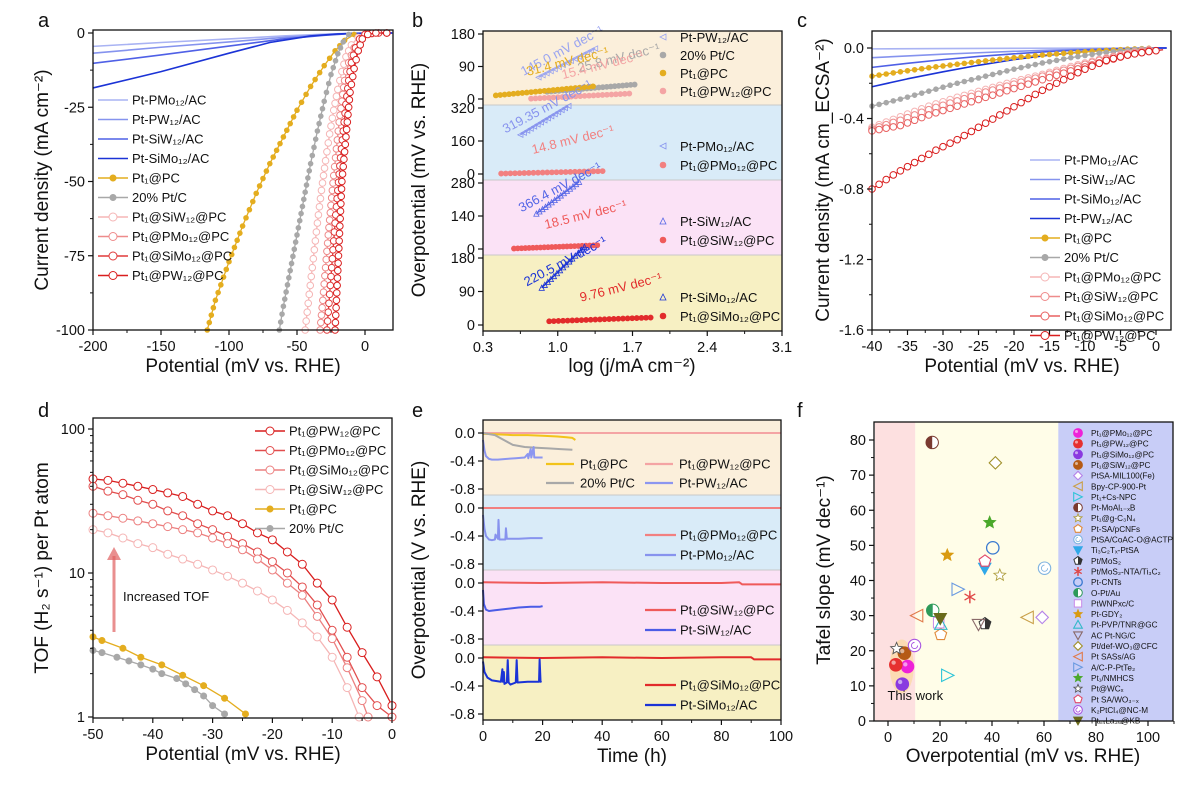  Describe the element at coordinates (1045, 258) in the screenshot. I see `c-legend-marker` at that location.